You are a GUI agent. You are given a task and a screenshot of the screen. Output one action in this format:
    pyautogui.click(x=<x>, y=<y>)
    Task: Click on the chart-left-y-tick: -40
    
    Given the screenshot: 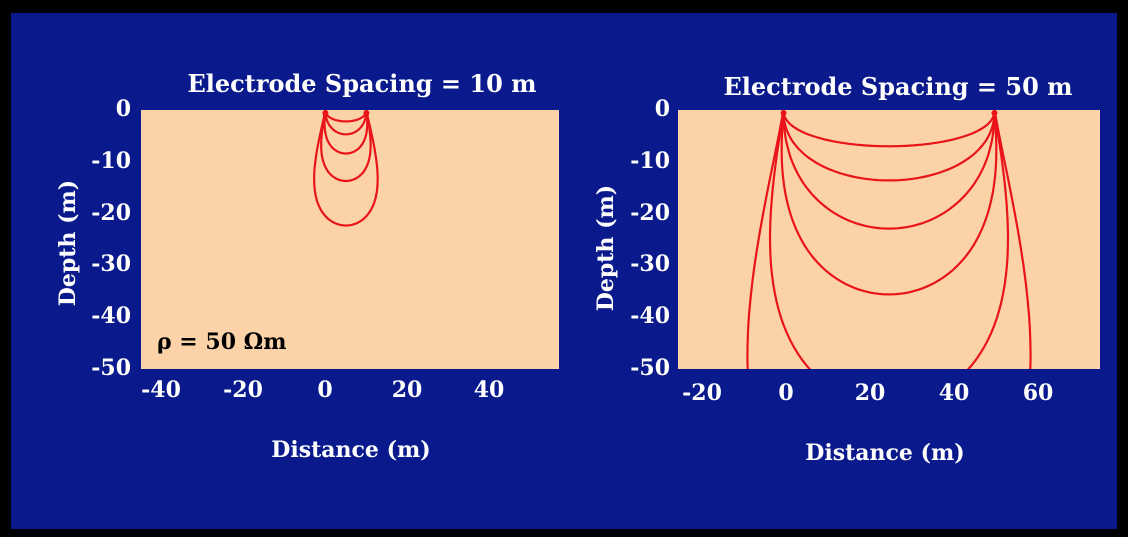 What is the action you would take?
    pyautogui.click(x=111, y=316)
    